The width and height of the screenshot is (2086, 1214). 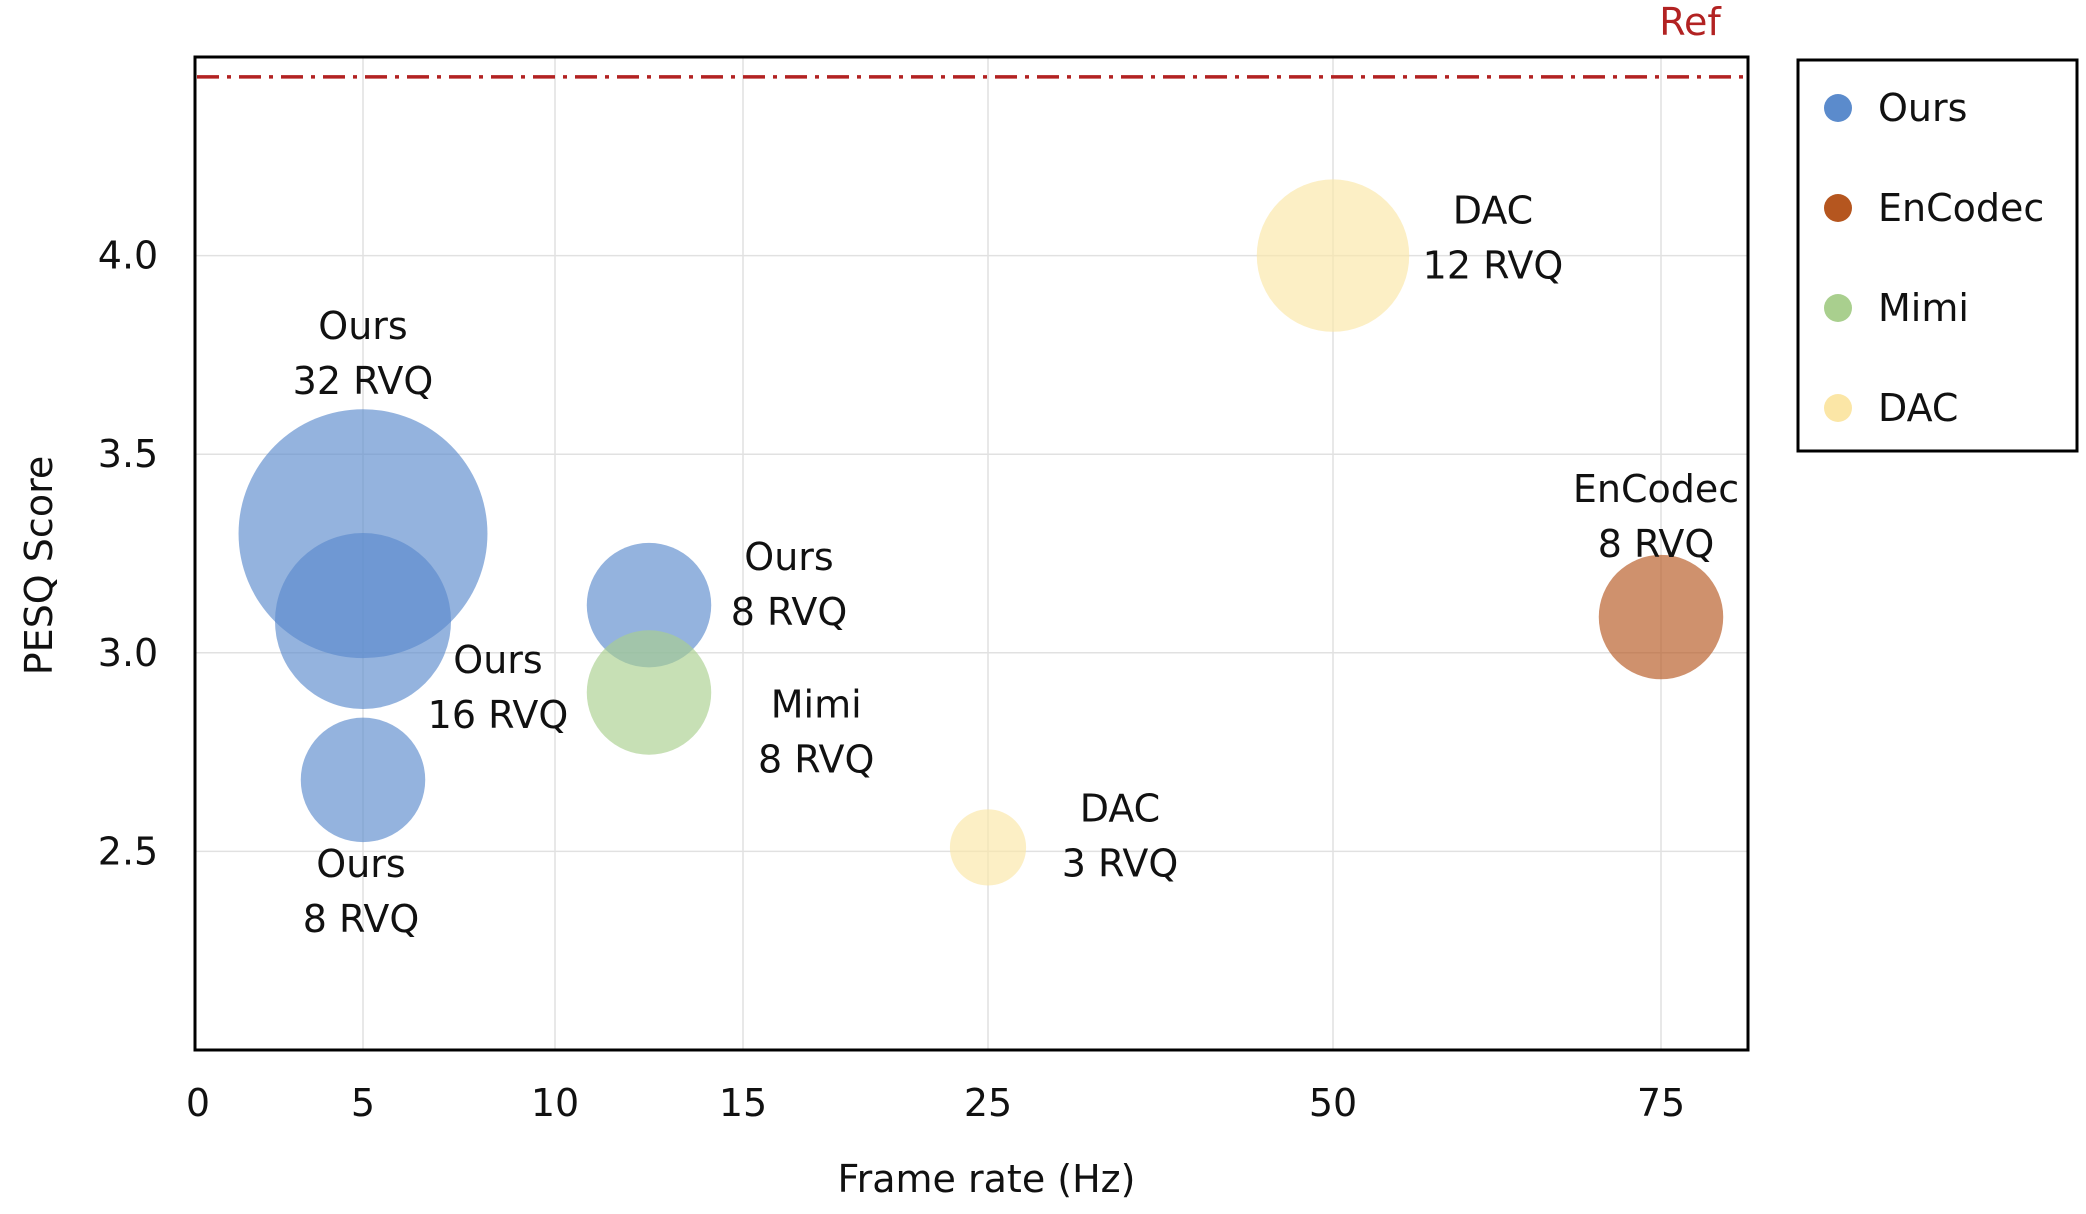 I want to click on y-axis-ticks: 2.5 3.0 3.5 4.0, so click(x=128, y=554).